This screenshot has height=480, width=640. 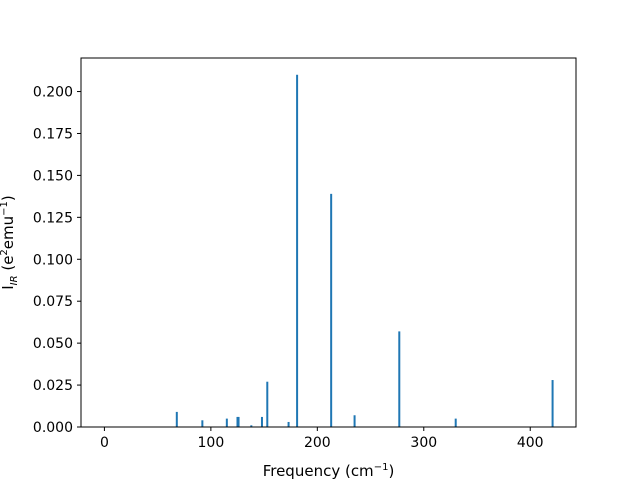 I want to click on y-tick-label: 0.025, so click(x=53, y=386).